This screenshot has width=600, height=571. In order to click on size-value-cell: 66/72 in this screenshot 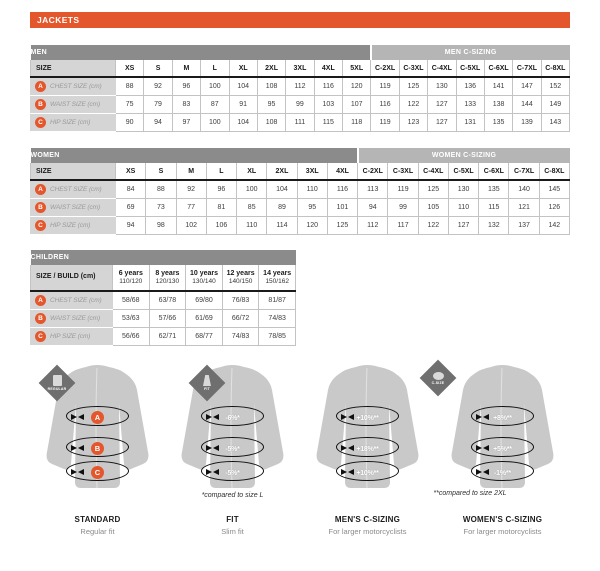, I will do `click(240, 318)`.